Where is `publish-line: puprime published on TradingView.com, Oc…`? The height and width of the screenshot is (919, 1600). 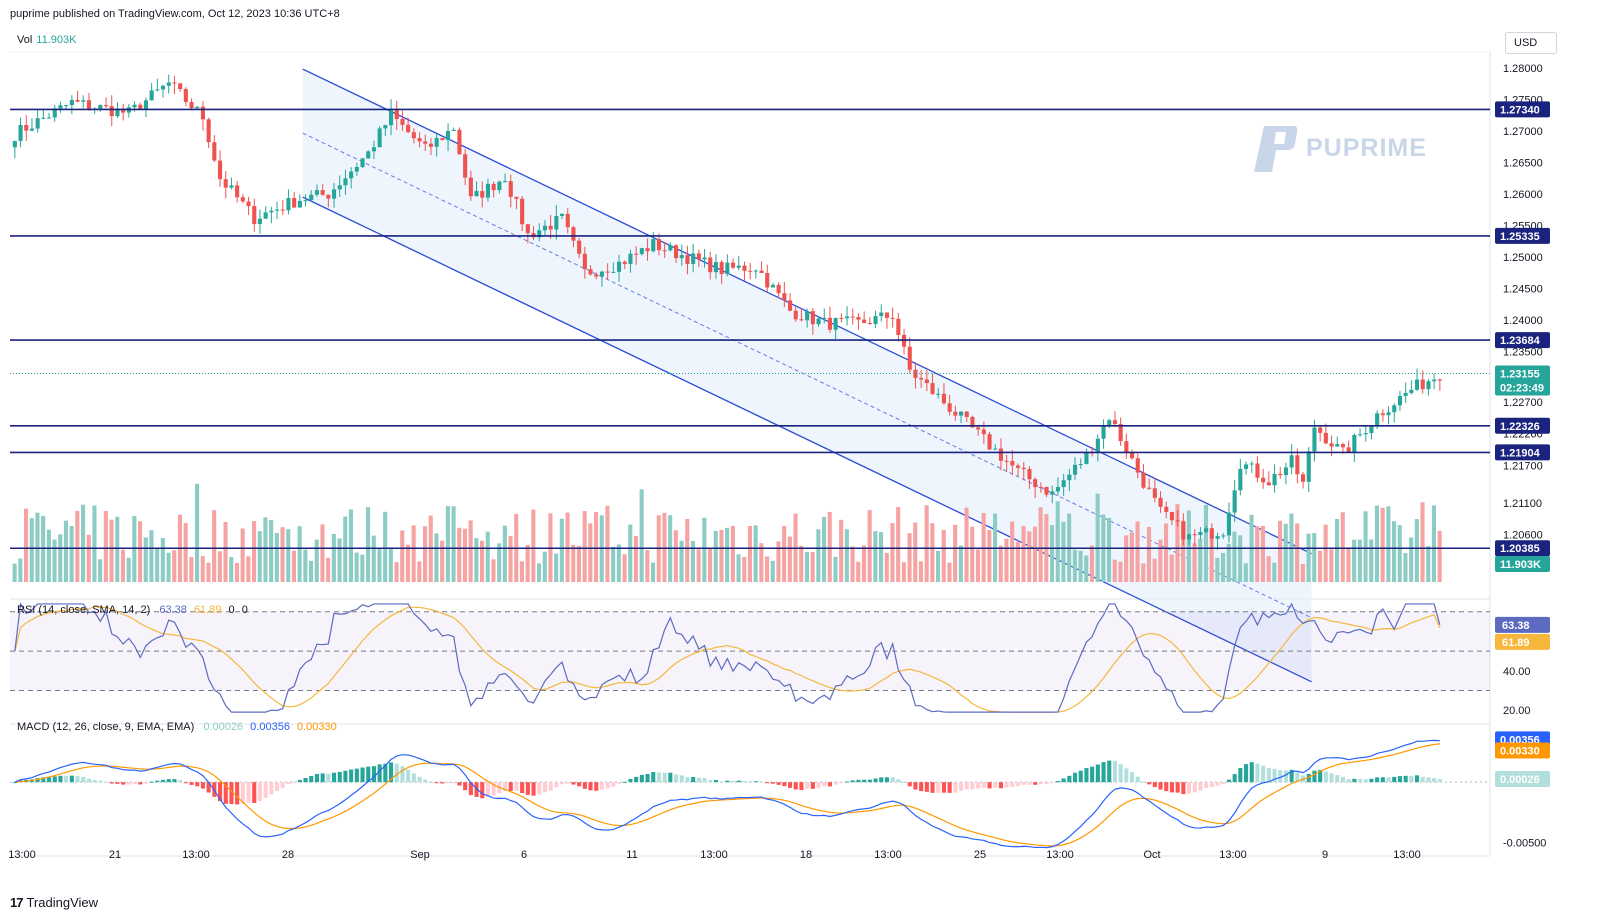 publish-line: puprime published on TradingView.com, Oc… is located at coordinates (175, 14).